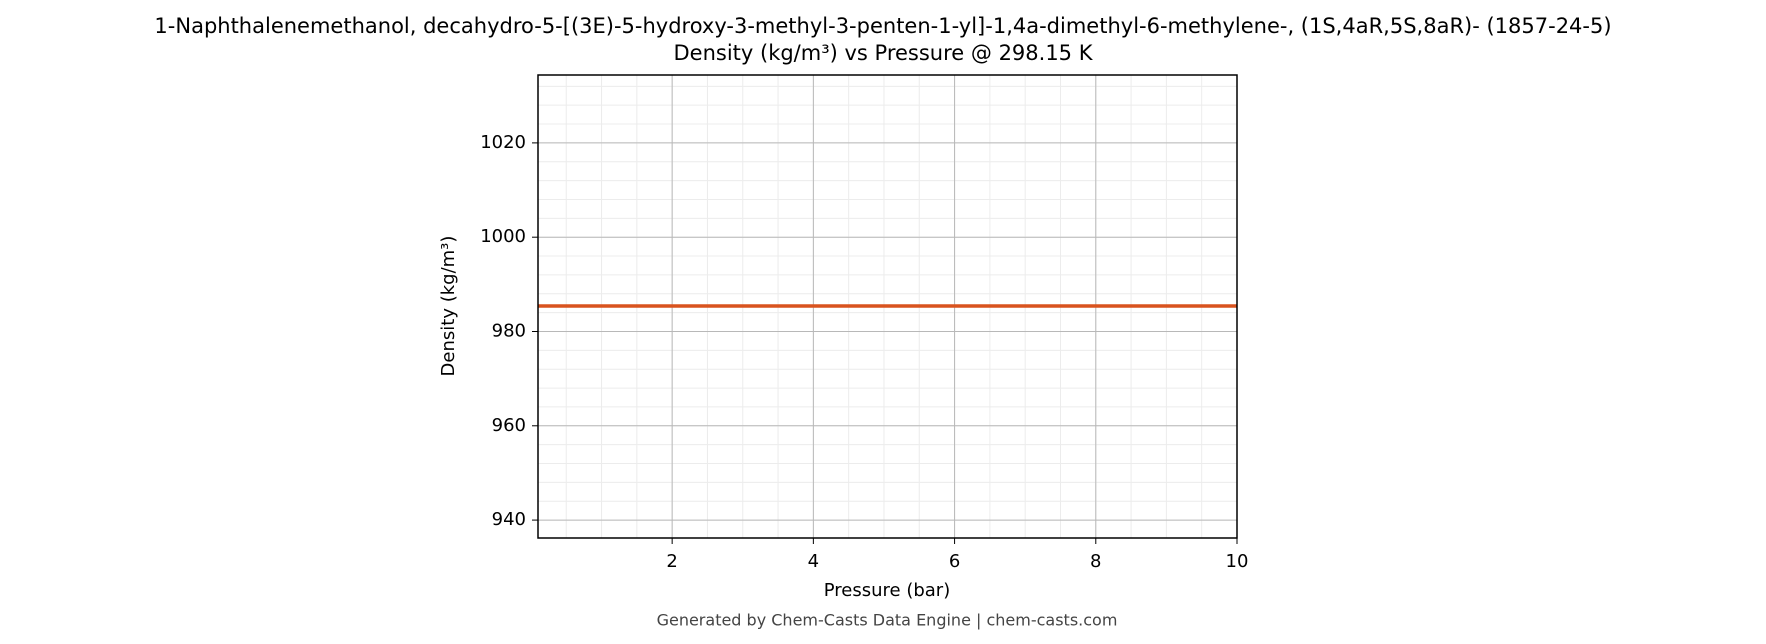  Describe the element at coordinates (671, 561) in the screenshot. I see `x-tick-label: 2` at that location.